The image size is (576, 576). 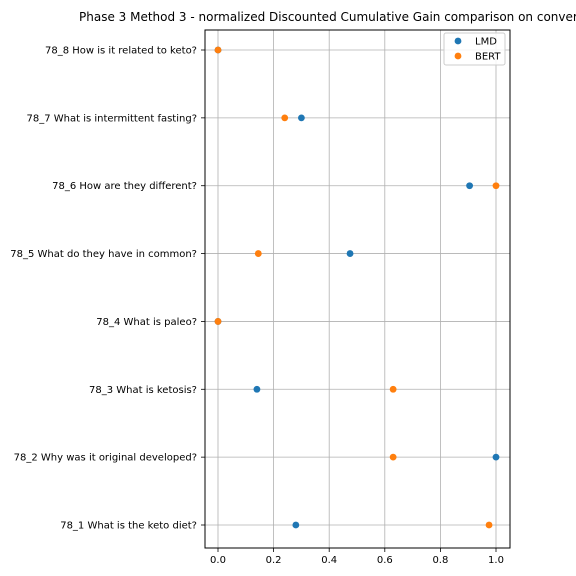 I want to click on y-category-label: 78_4 What is paleo?, so click(x=146, y=322).